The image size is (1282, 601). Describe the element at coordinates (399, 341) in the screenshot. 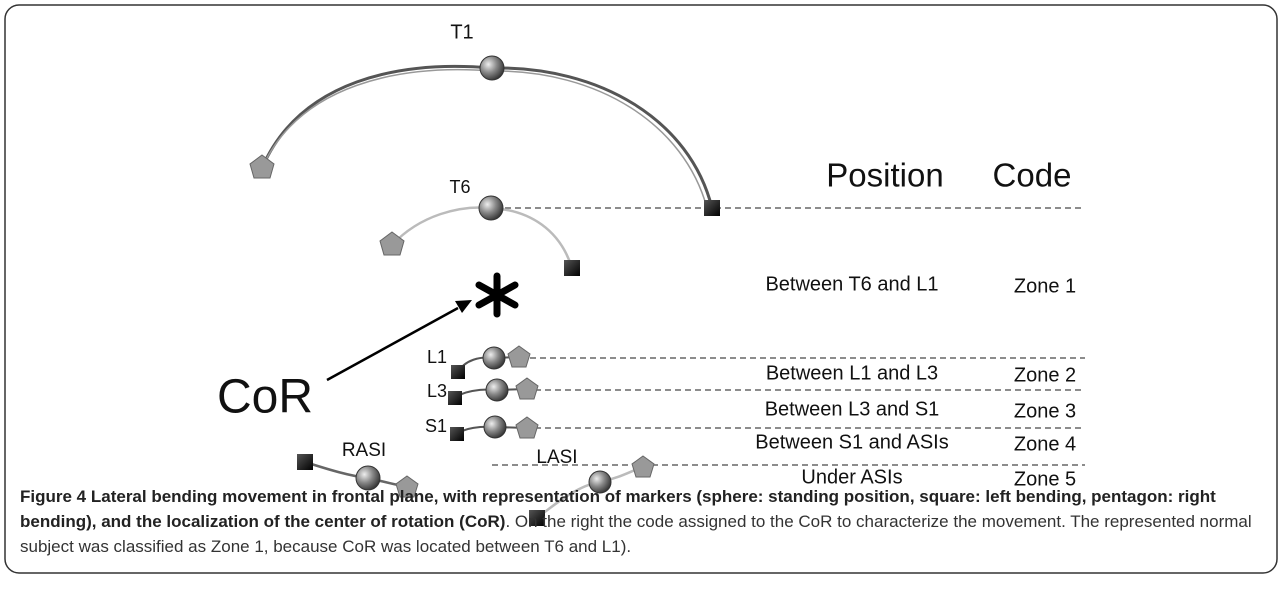

I see `cor-arrow` at that location.